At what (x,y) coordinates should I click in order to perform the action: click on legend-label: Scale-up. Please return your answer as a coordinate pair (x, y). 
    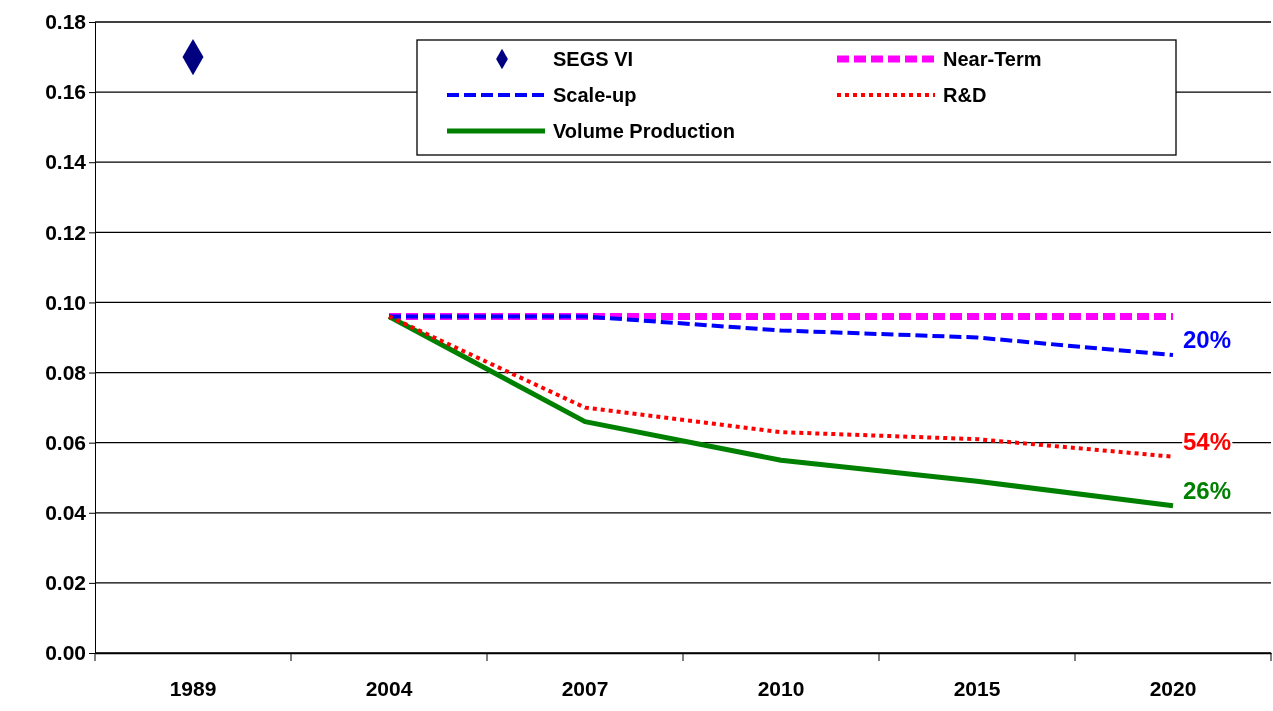
    Looking at the image, I should click on (595, 95).